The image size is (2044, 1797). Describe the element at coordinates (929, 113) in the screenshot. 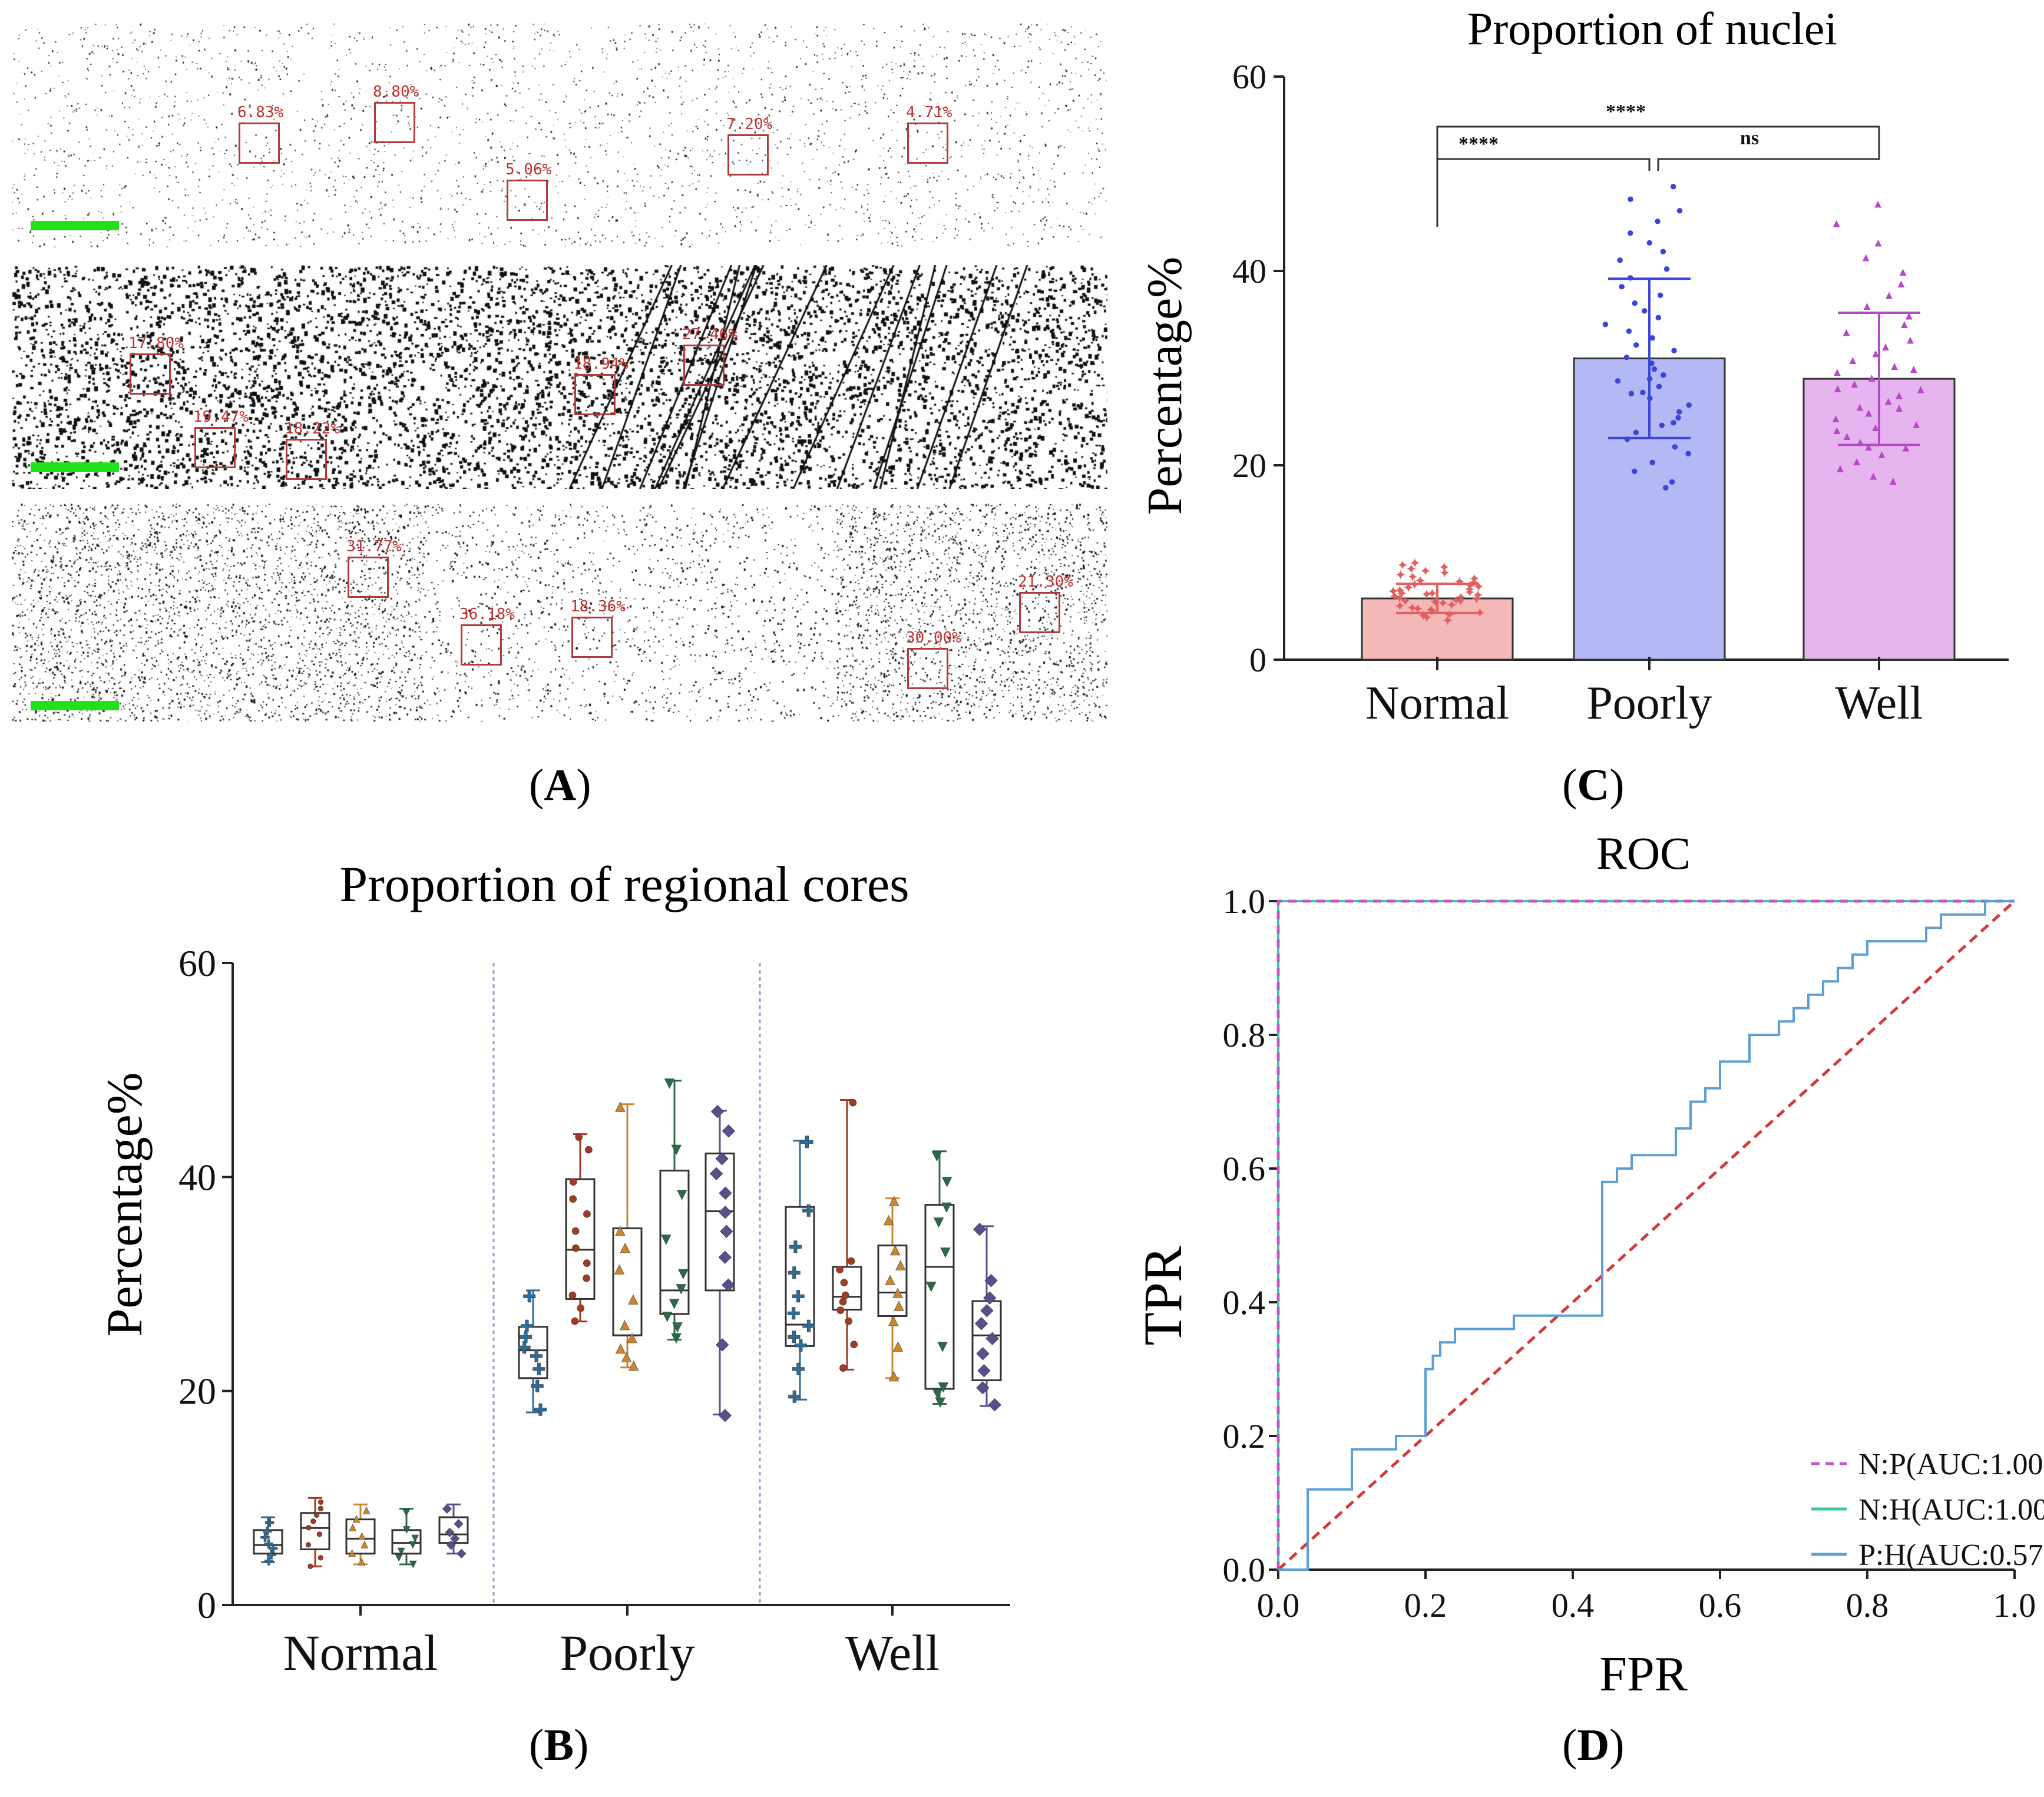

I see `roi-percentage-label: 4.71%` at that location.